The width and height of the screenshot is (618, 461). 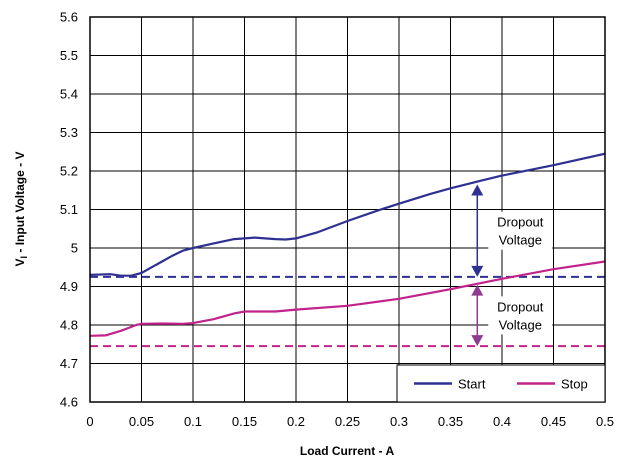 What do you see at coordinates (553, 421) in the screenshot?
I see `x-tick-label: 0.45` at bounding box center [553, 421].